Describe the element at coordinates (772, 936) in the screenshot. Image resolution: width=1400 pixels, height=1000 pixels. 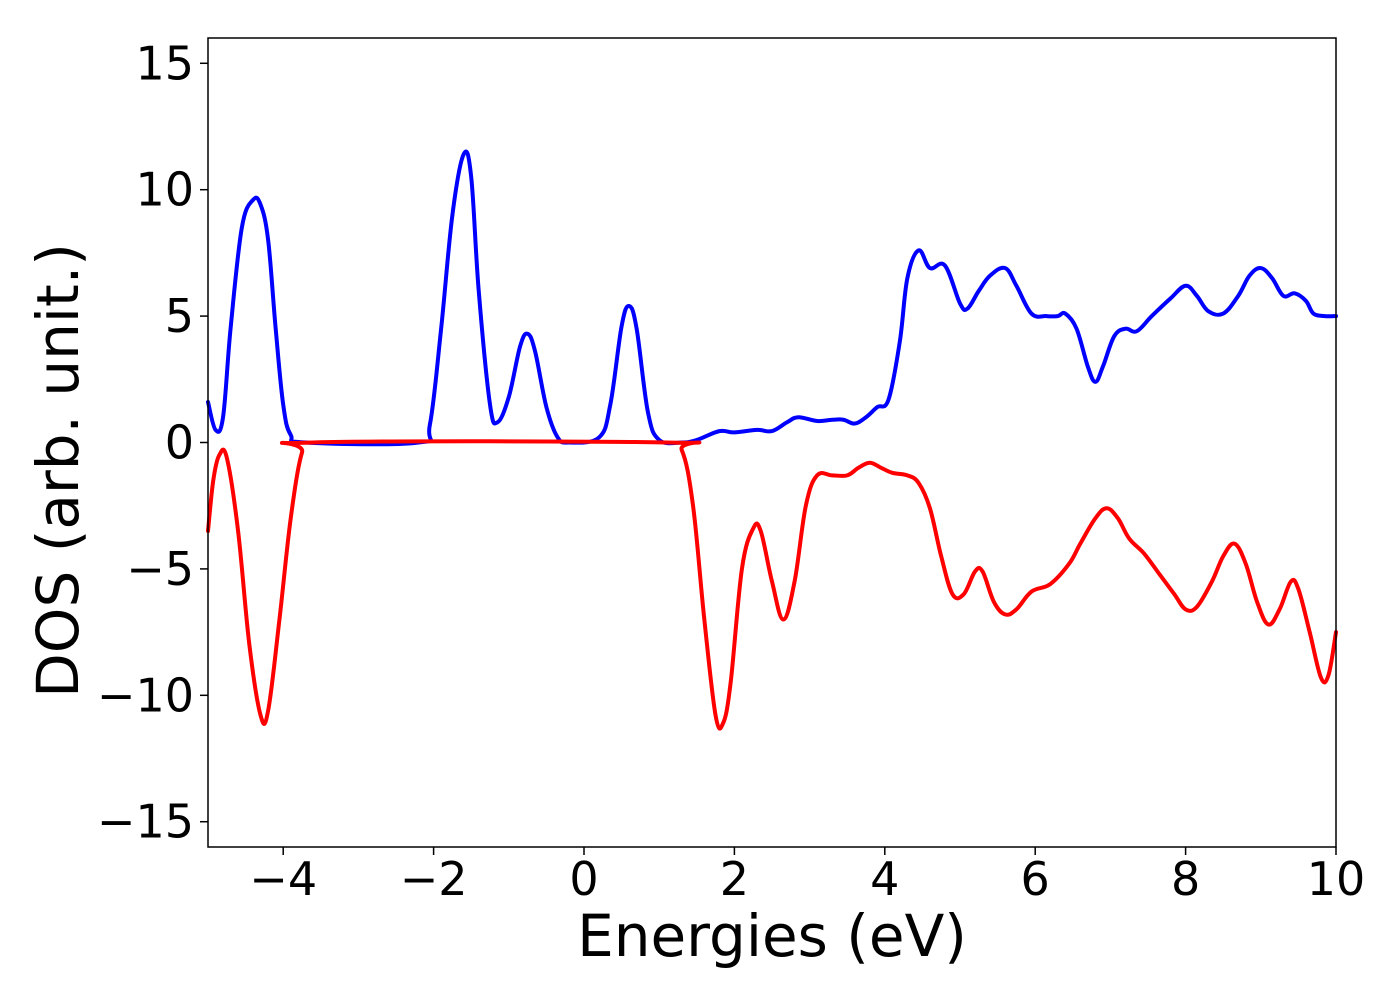
I see `x-axis-title: Energies (eV)` at that location.